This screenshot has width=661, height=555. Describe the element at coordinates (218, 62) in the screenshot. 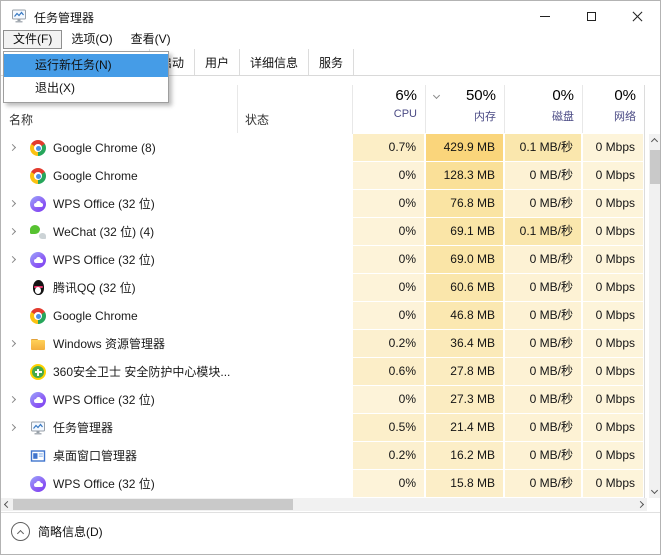

I see `tab-1: 用户` at that location.